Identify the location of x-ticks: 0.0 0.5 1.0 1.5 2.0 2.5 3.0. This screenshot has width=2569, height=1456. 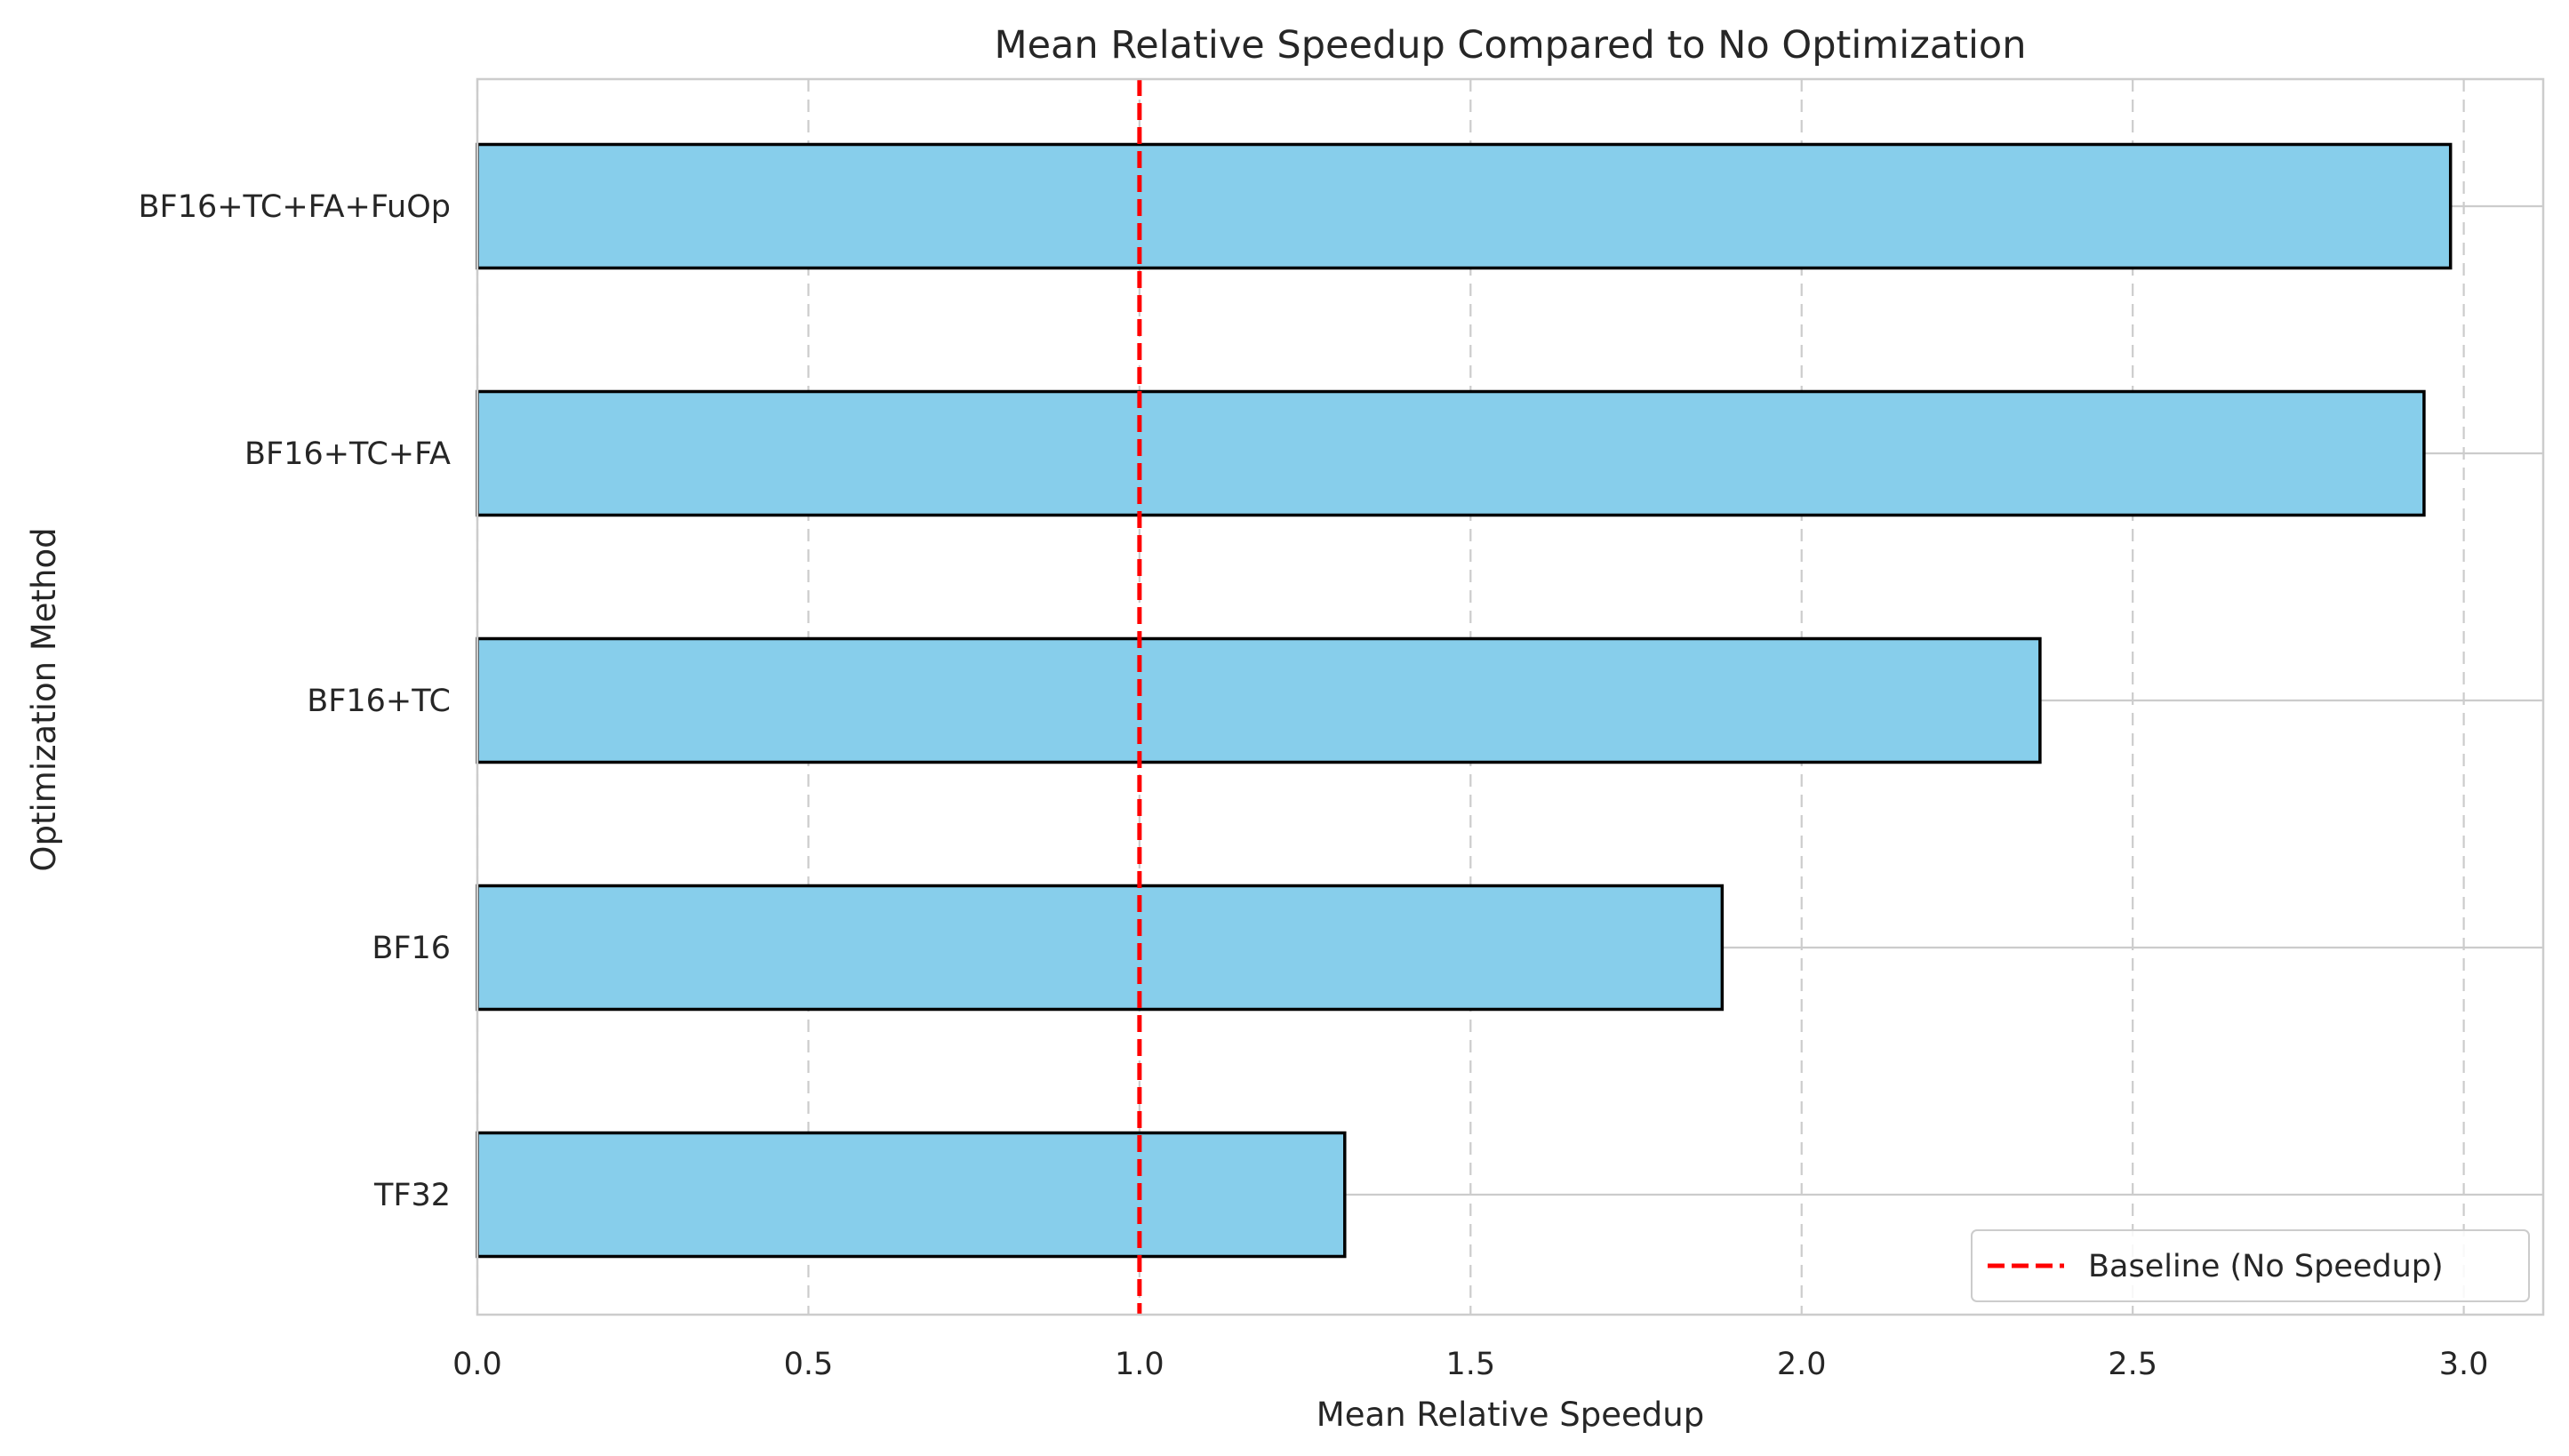
(1470, 1364).